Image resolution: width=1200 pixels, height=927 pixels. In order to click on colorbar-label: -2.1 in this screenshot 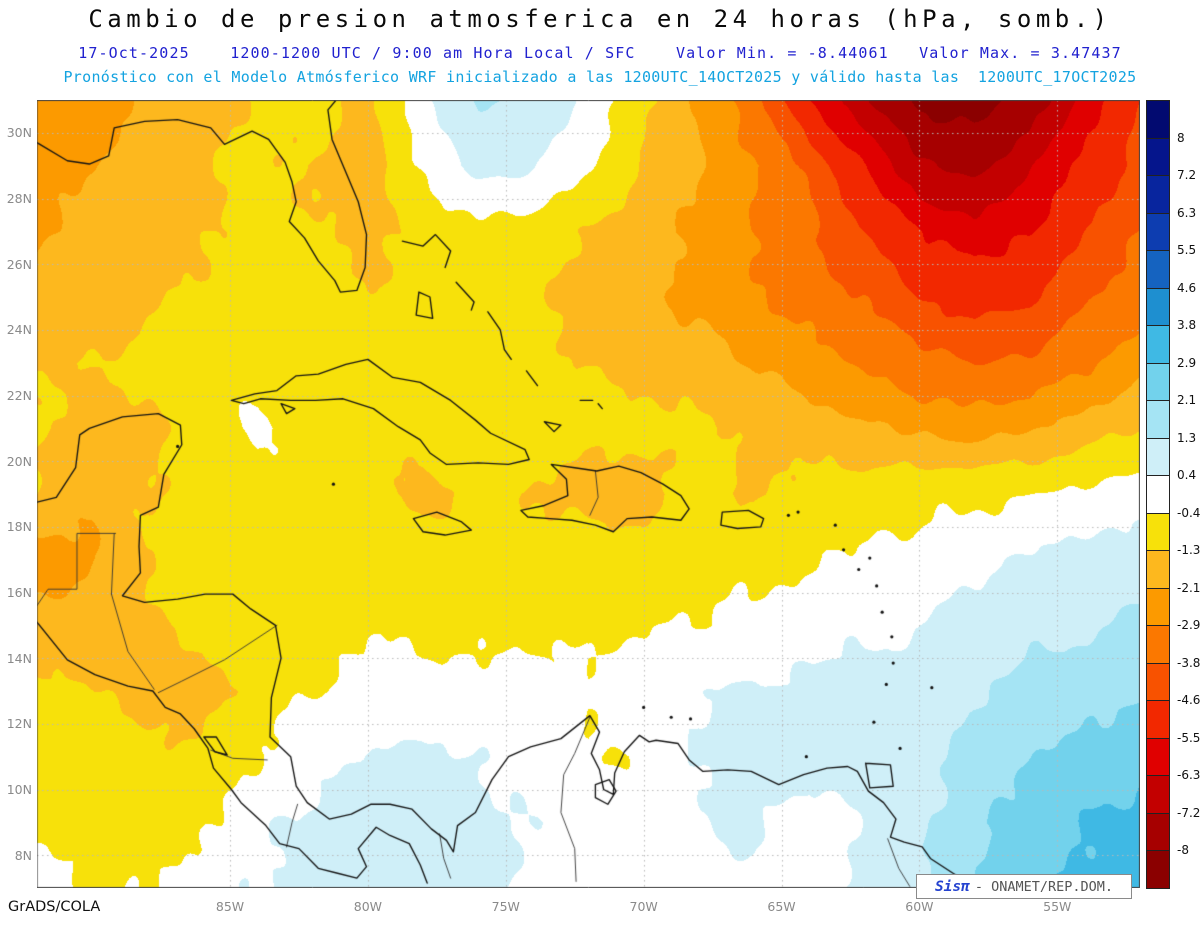, I will do `click(1188, 587)`.